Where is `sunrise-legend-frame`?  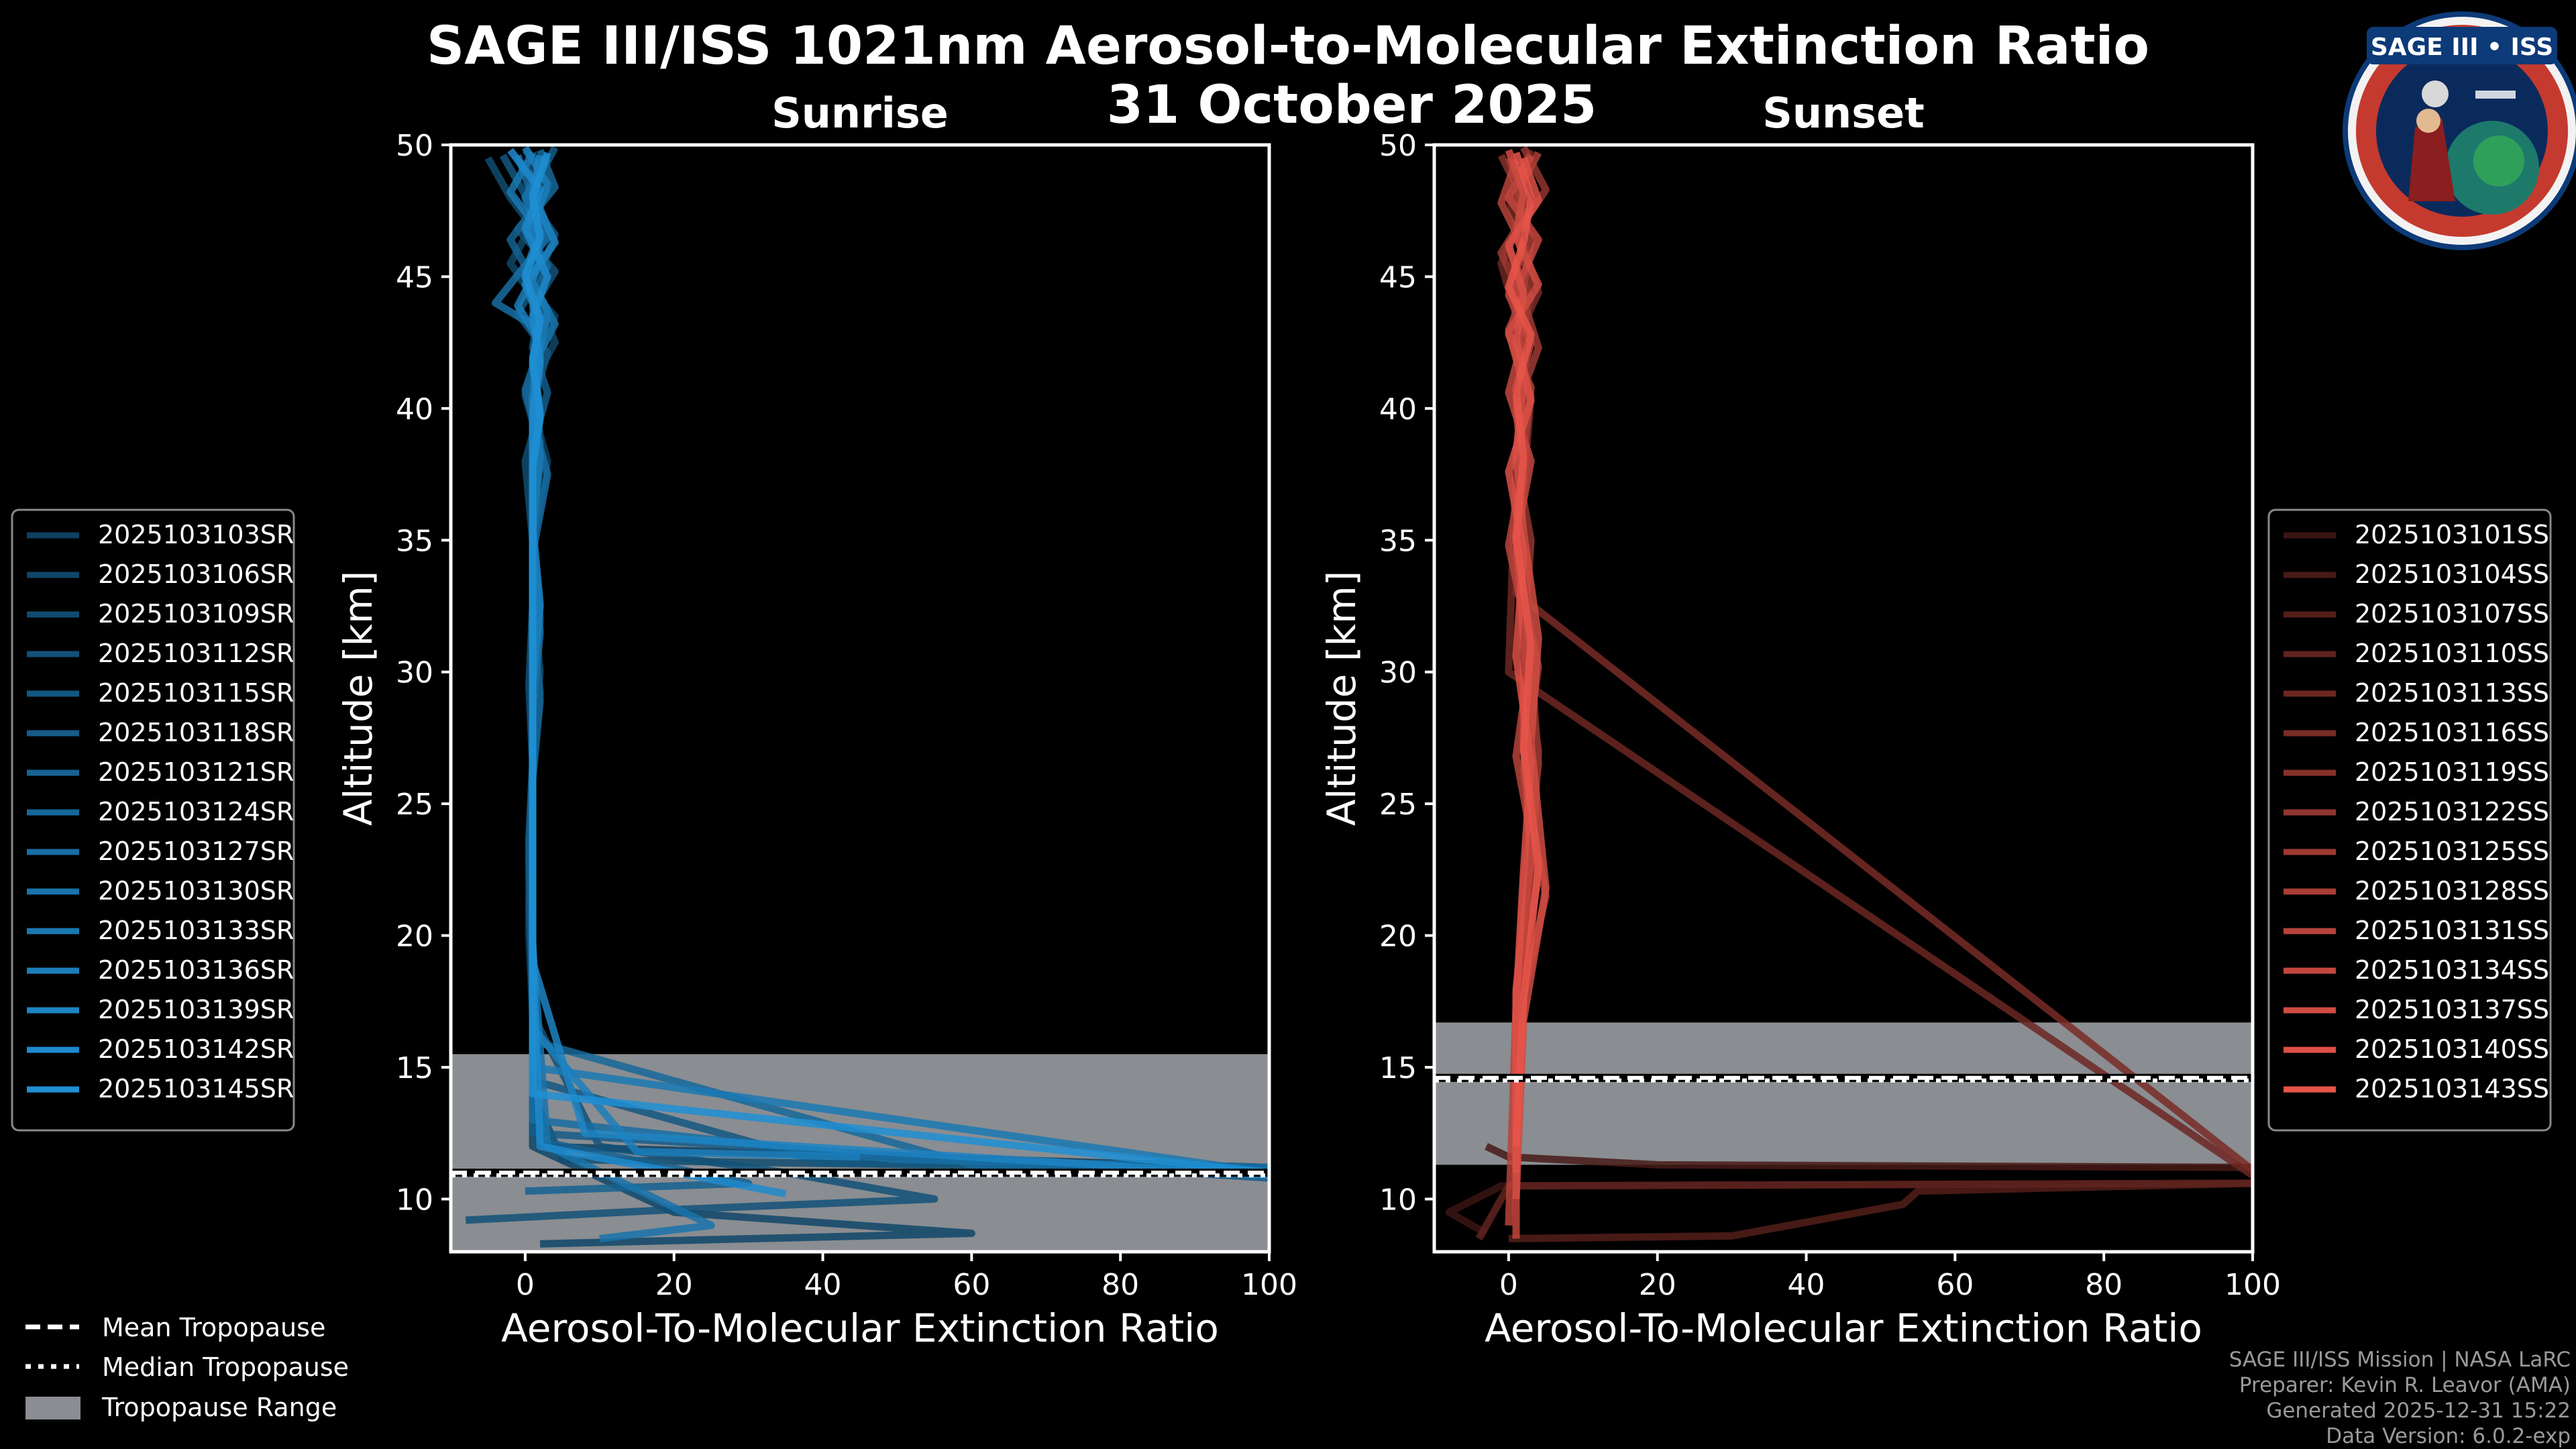
sunrise-legend-frame is located at coordinates (153, 820).